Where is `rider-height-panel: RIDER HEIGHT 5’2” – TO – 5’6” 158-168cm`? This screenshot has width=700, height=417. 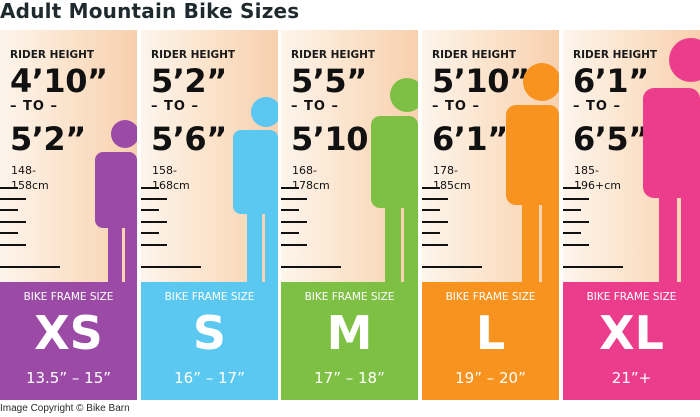
rider-height-panel: RIDER HEIGHT 5’2” – TO – 5’6” 158-168cm is located at coordinates (209, 156).